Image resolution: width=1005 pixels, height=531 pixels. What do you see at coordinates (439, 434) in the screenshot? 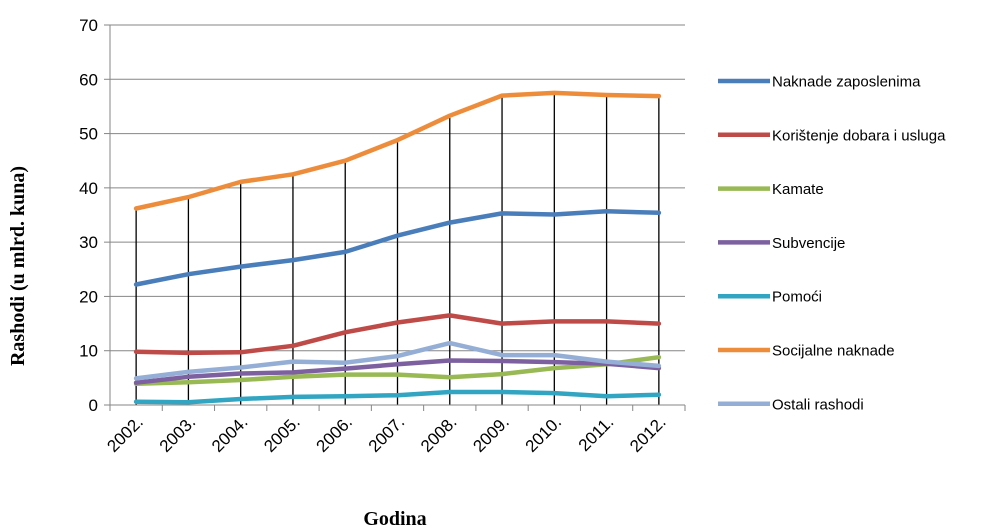
I see `x-tick-label: 2008.` at bounding box center [439, 434].